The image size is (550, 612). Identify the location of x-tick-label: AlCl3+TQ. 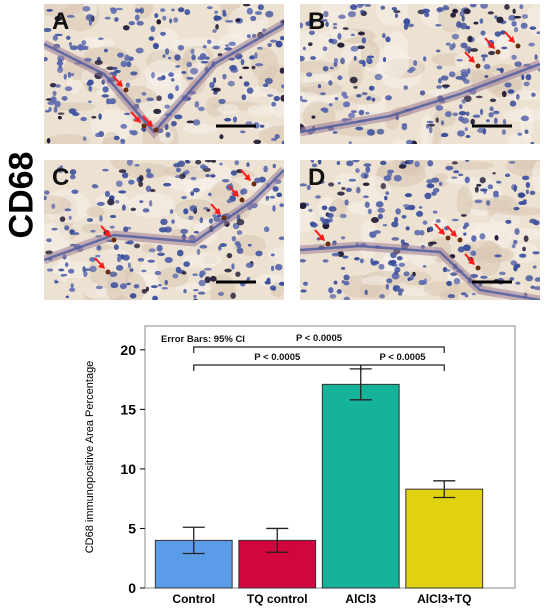
(444, 599).